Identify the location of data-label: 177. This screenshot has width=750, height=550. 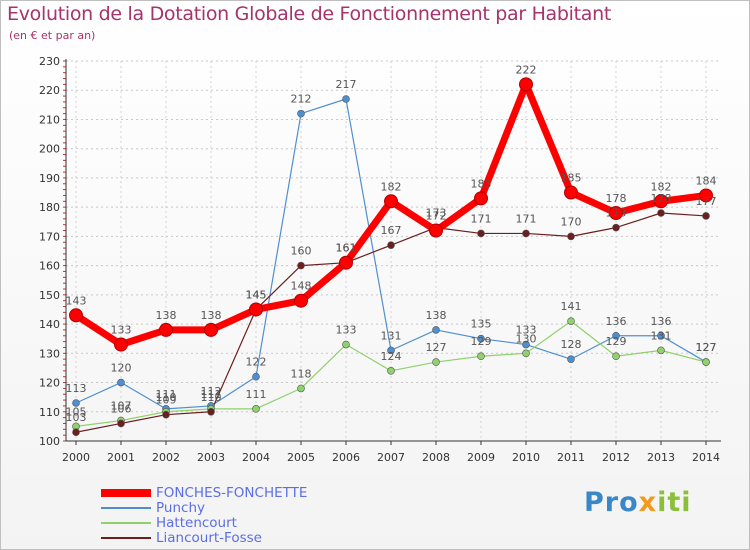
(706, 201).